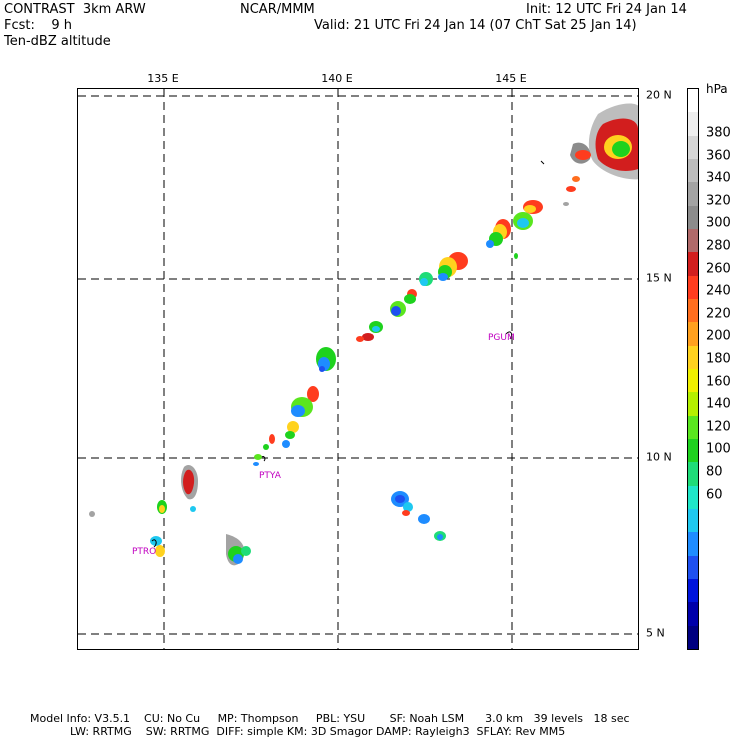  What do you see at coordinates (501, 338) in the screenshot?
I see `station-pgum: PGUM` at bounding box center [501, 338].